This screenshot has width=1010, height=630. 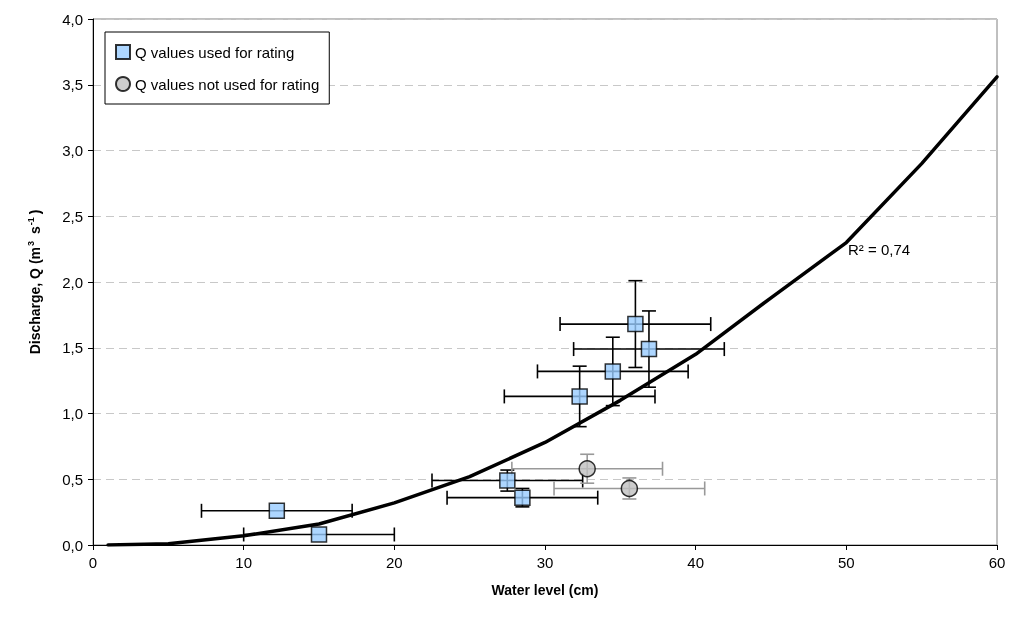 What do you see at coordinates (545, 562) in the screenshot?
I see `x-tick-label: 30` at bounding box center [545, 562].